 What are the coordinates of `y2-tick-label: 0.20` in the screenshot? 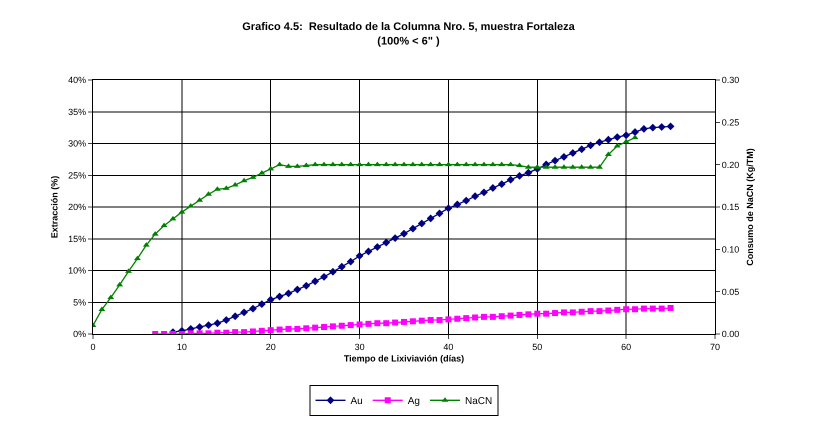 It's located at (731, 165).